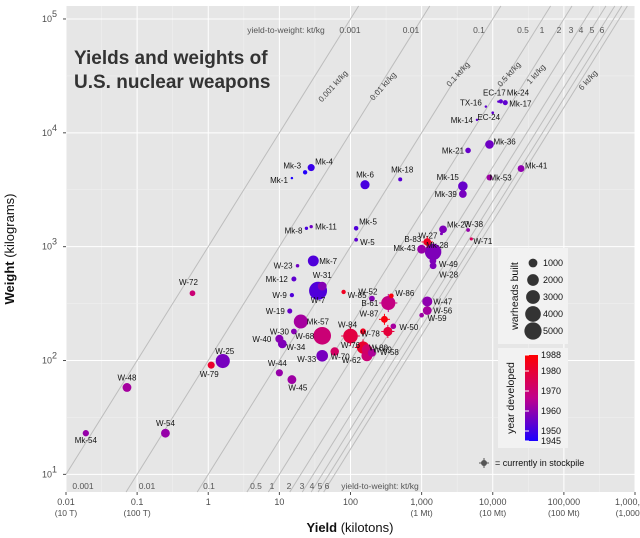  I want to click on x-tick-sublabel: (10 T), so click(66, 513).